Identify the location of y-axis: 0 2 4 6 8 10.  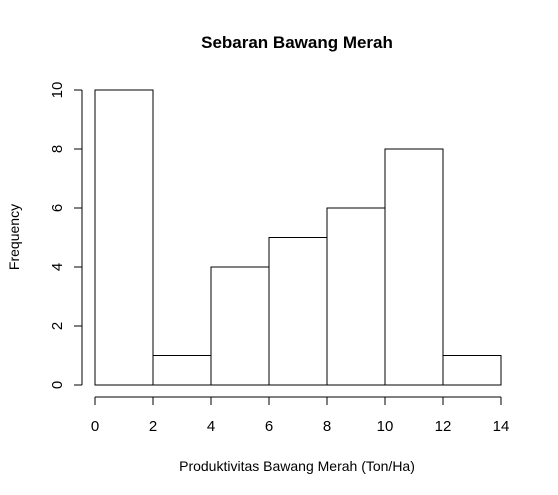
(66, 235).